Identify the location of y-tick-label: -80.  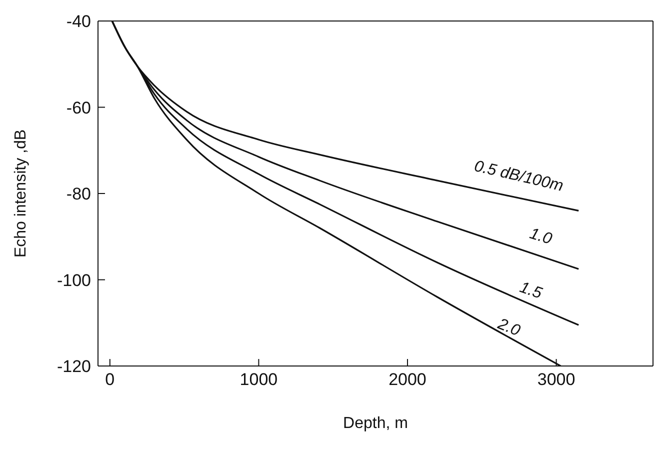
(78, 194).